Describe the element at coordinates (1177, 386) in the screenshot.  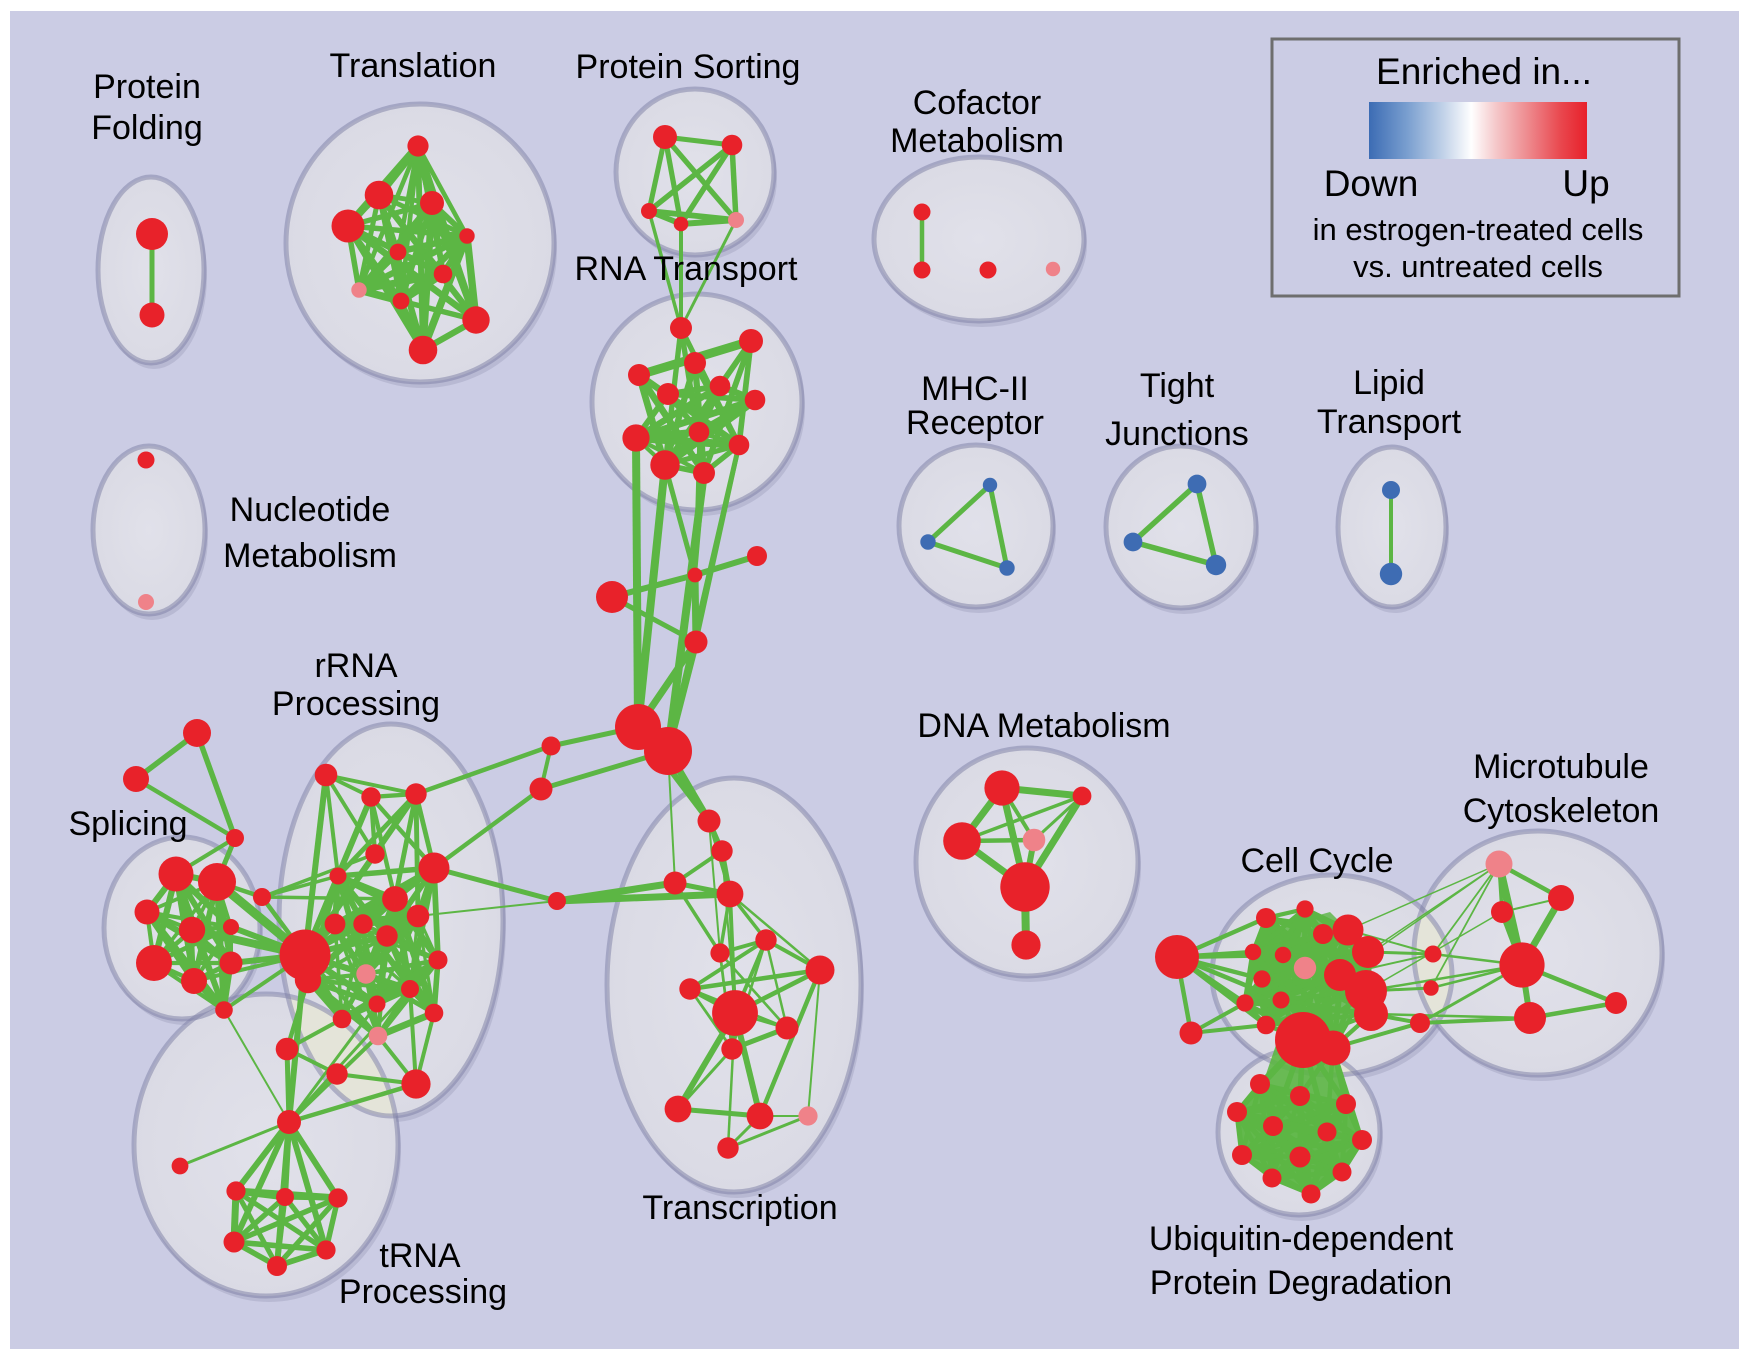
I see `svg-text: Tight` at that location.